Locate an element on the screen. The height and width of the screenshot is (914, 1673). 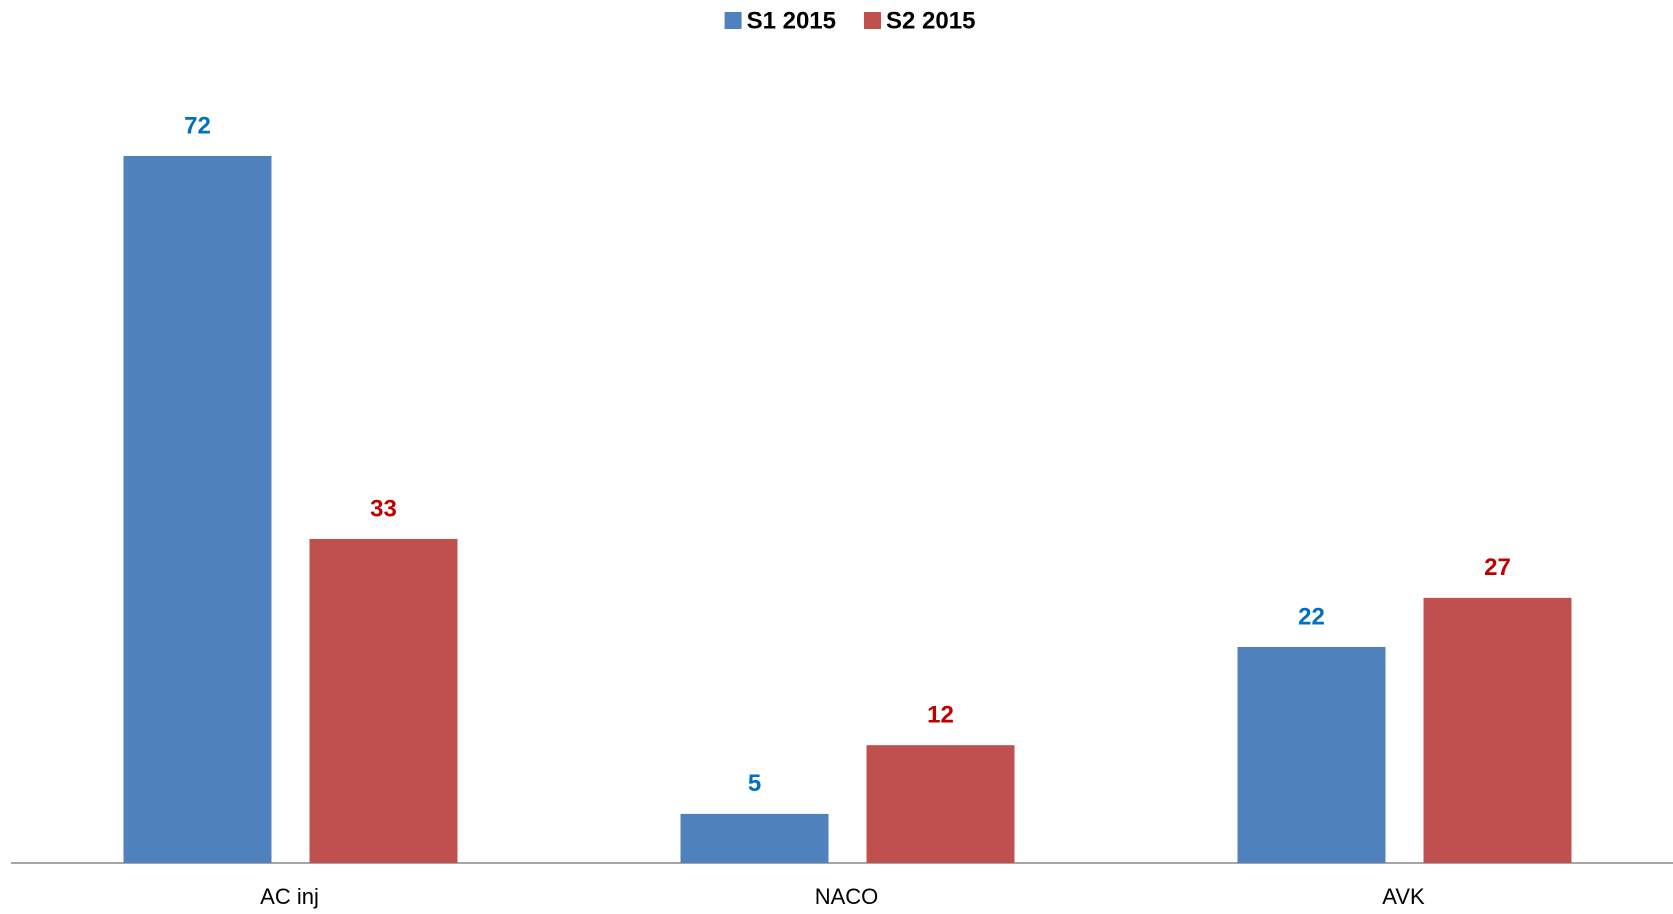
data-label: 72 is located at coordinates (197, 125).